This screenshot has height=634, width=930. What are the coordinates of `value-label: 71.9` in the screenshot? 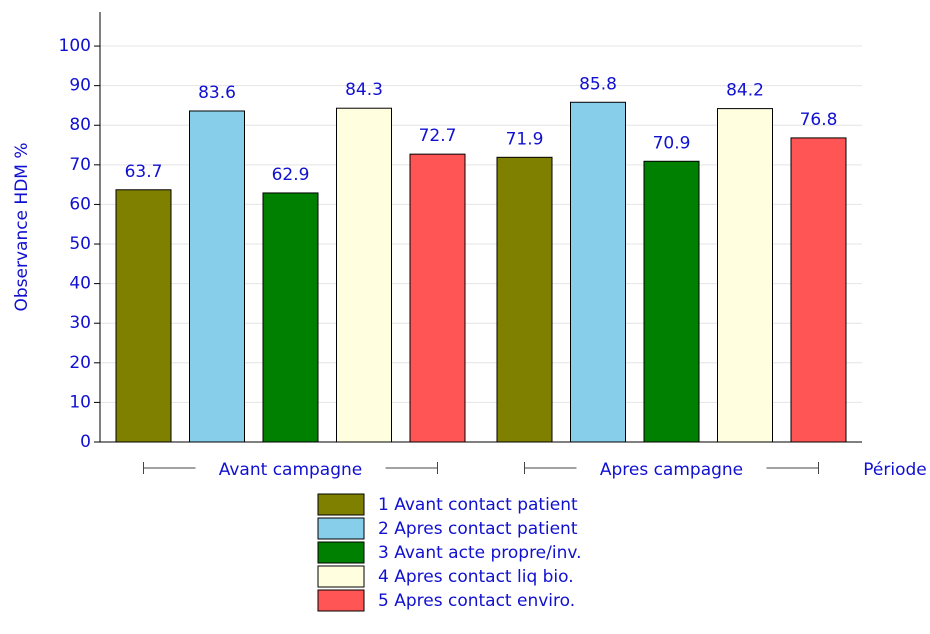 It's located at (525, 139).